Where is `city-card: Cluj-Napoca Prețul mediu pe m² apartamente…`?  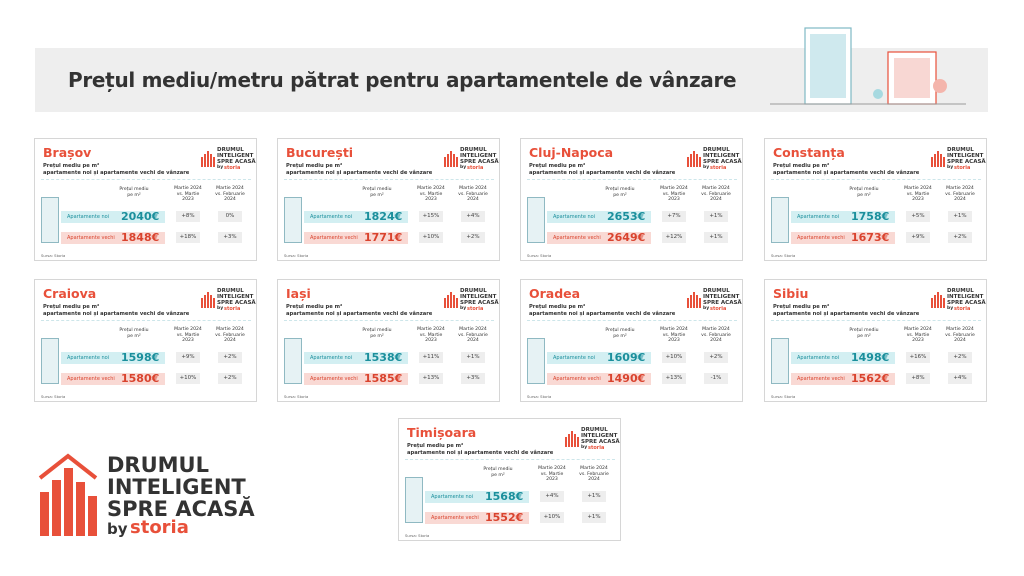
city-card: Cluj-Napoca Prețul mediu pe m² apartamente… is located at coordinates (631, 199).